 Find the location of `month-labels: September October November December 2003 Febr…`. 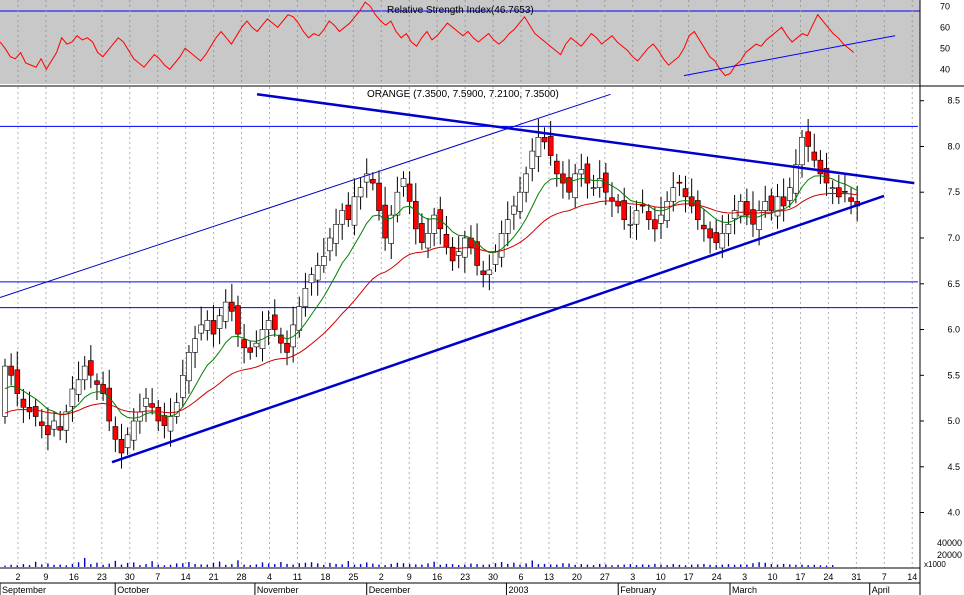

month-labels: September October November December 2003 Febr… is located at coordinates (445, 589).